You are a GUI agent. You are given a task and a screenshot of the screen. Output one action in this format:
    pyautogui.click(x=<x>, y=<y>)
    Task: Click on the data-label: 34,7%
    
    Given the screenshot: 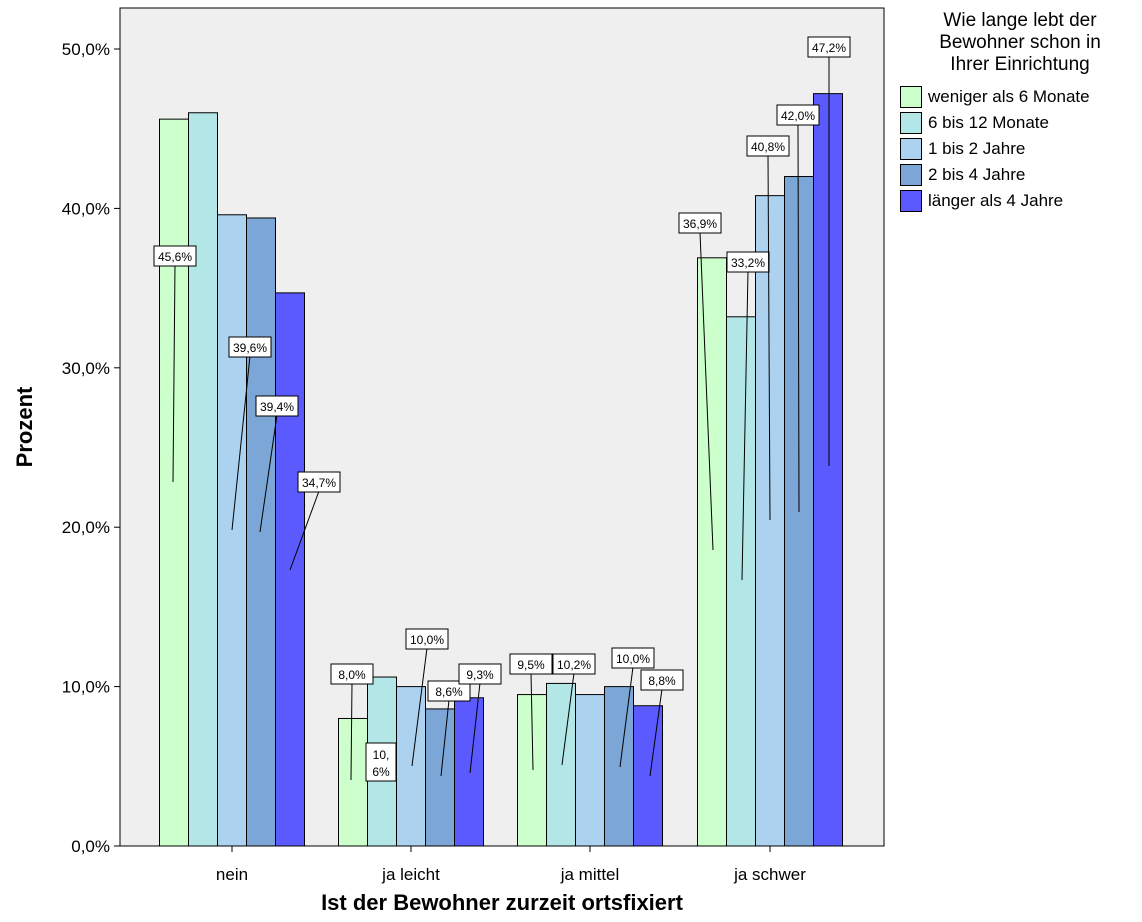 What is the action you would take?
    pyautogui.click(x=319, y=483)
    